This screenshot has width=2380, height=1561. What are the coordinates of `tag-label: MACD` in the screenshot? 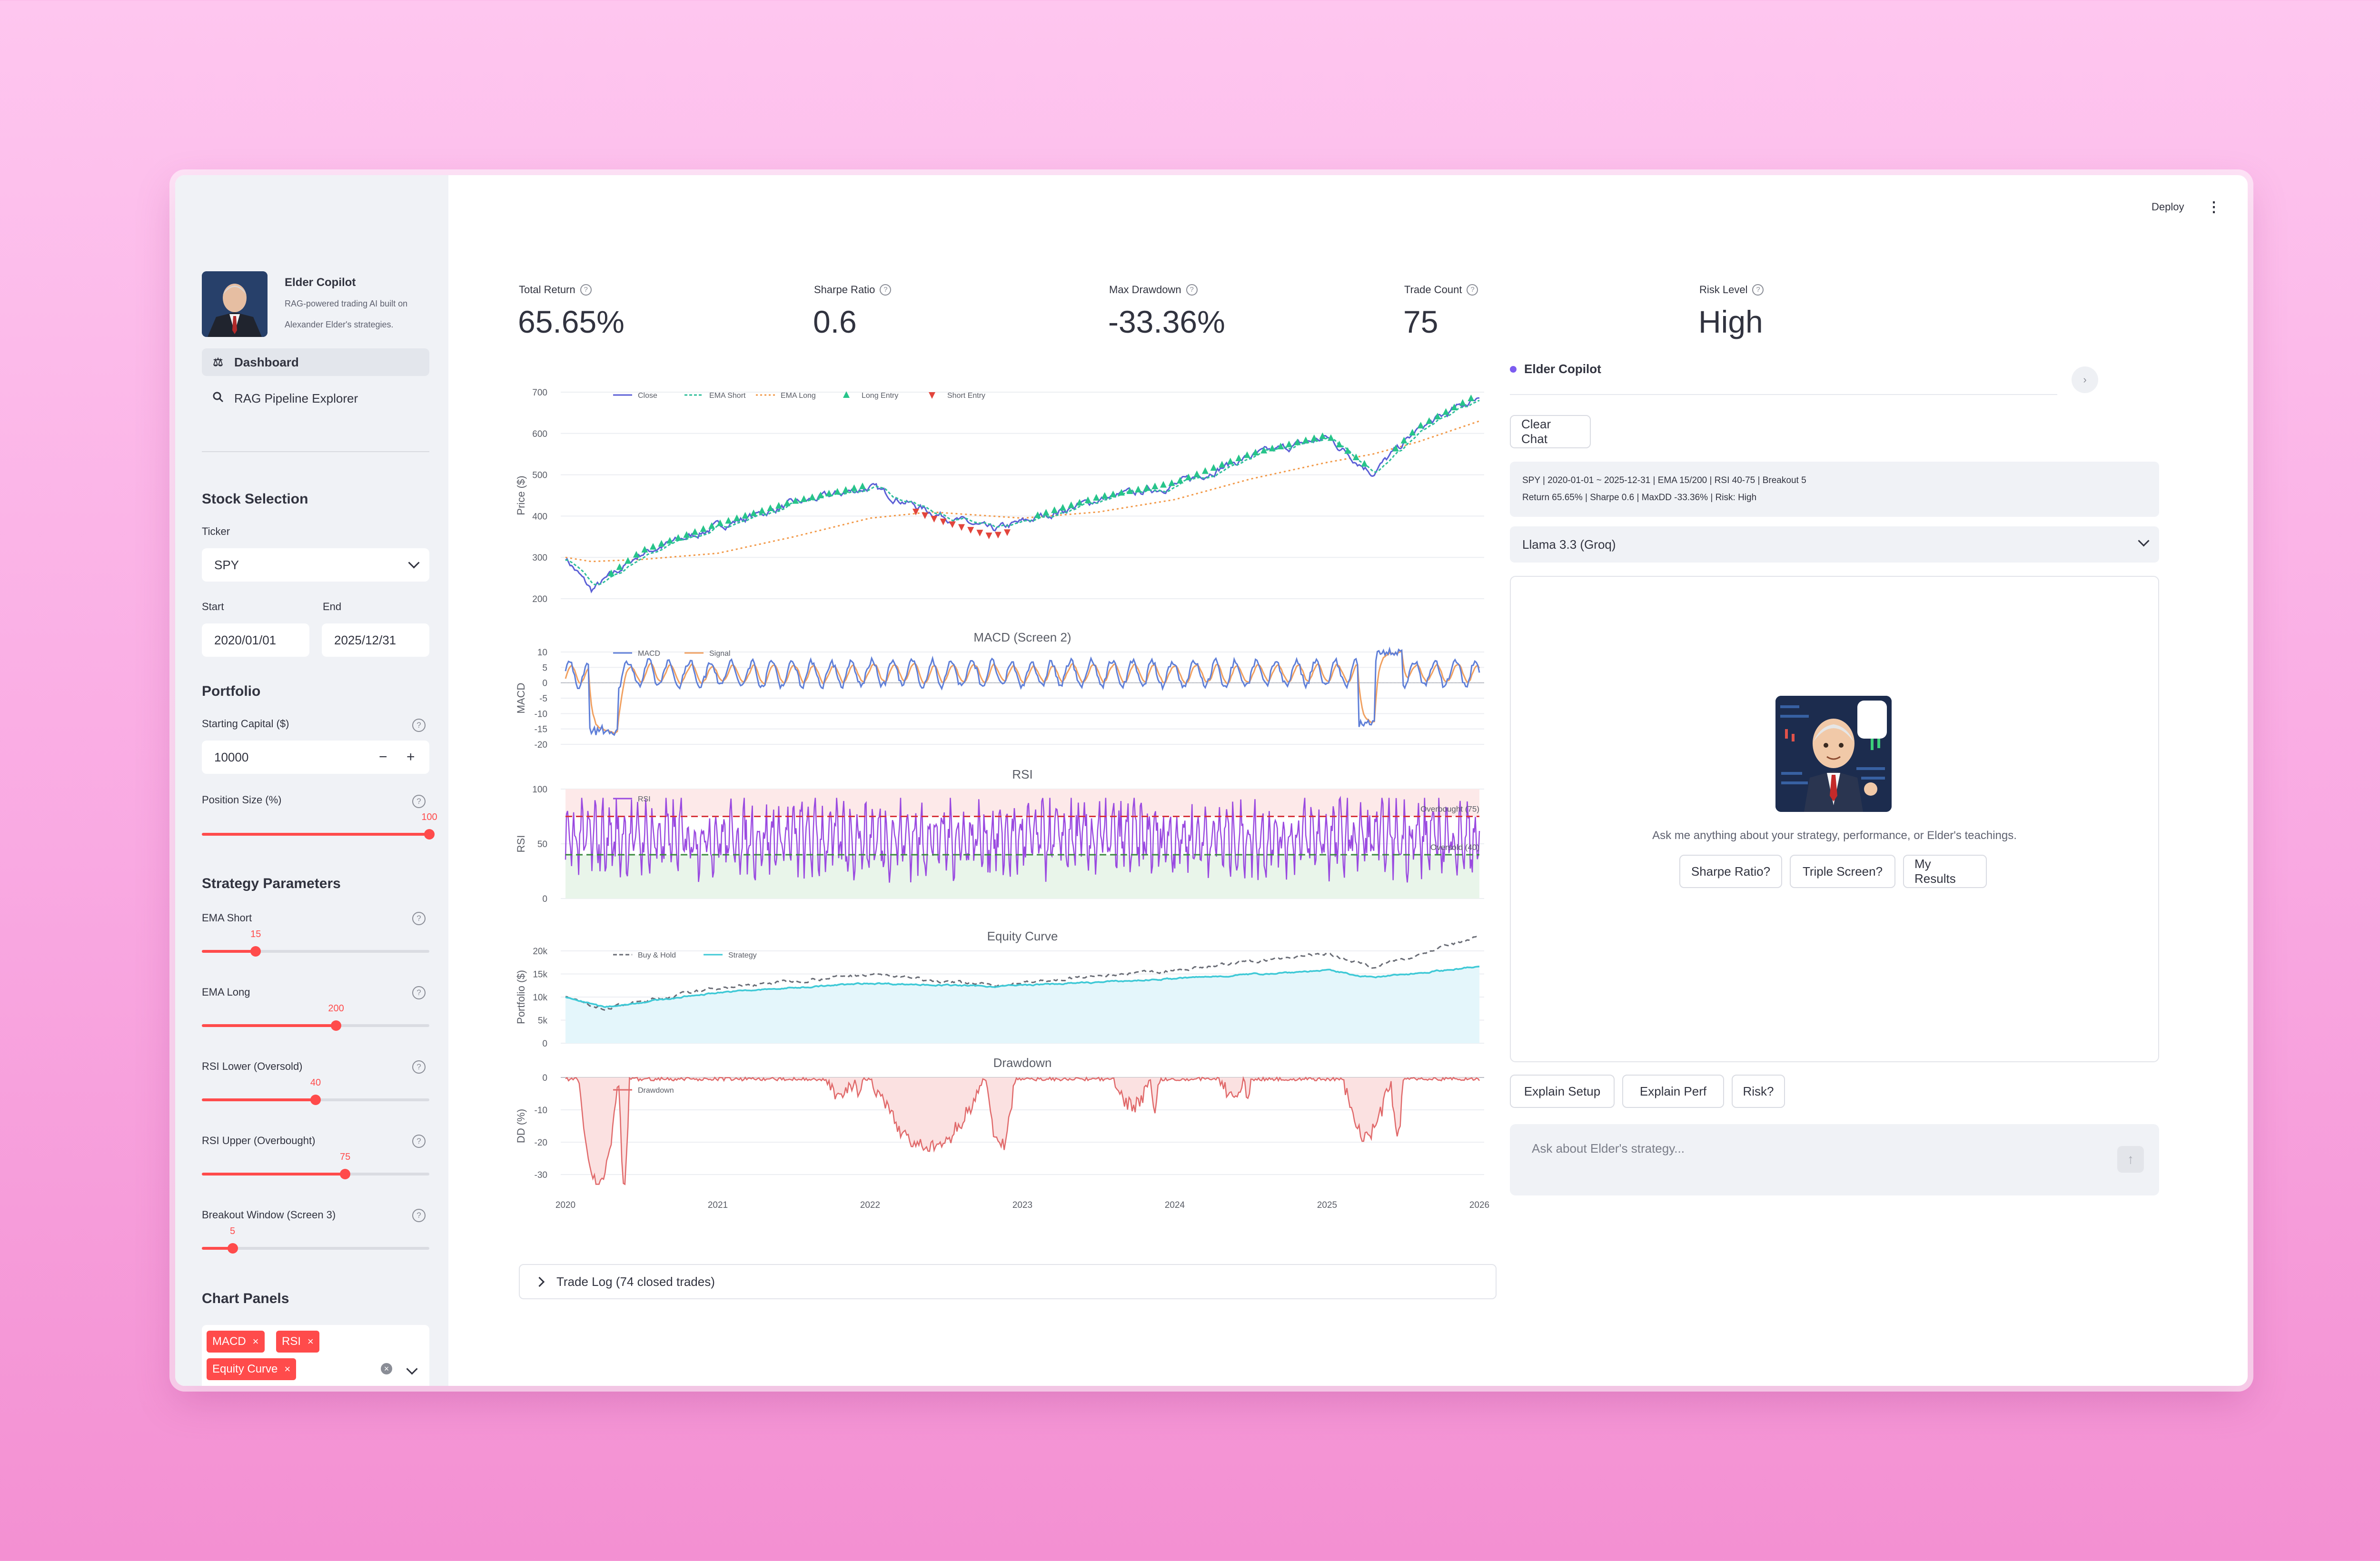 It's located at (229, 1341).